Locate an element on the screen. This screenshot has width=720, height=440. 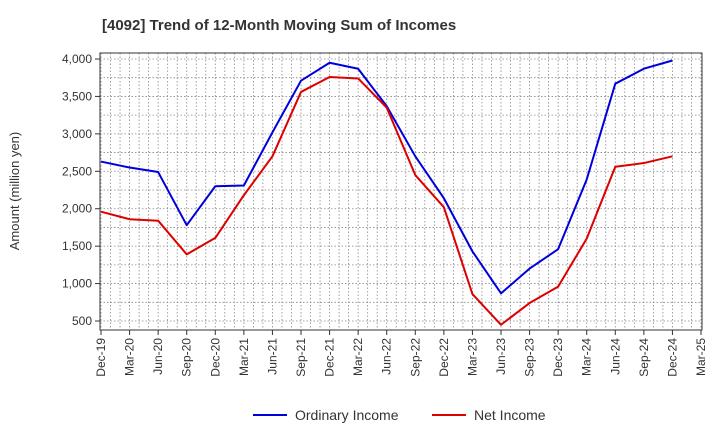
y-tick-label: 3,500 is located at coordinates (77, 96).